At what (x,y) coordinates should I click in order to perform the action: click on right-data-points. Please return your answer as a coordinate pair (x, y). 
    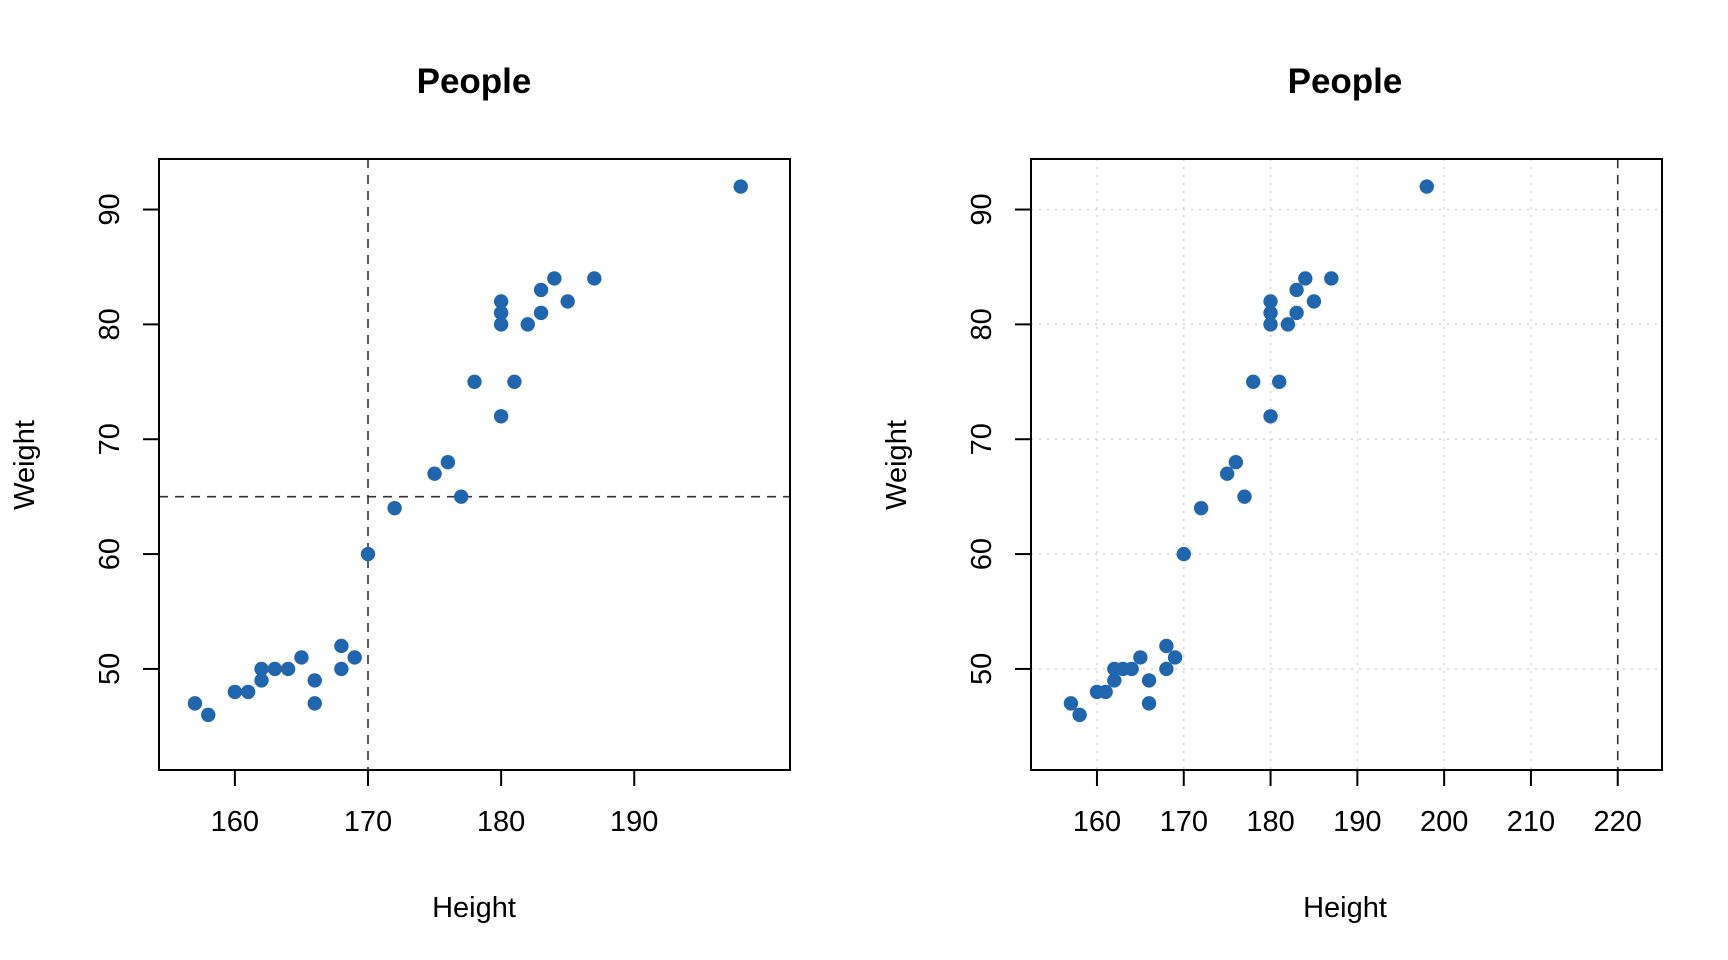
    Looking at the image, I should click on (1248, 451).